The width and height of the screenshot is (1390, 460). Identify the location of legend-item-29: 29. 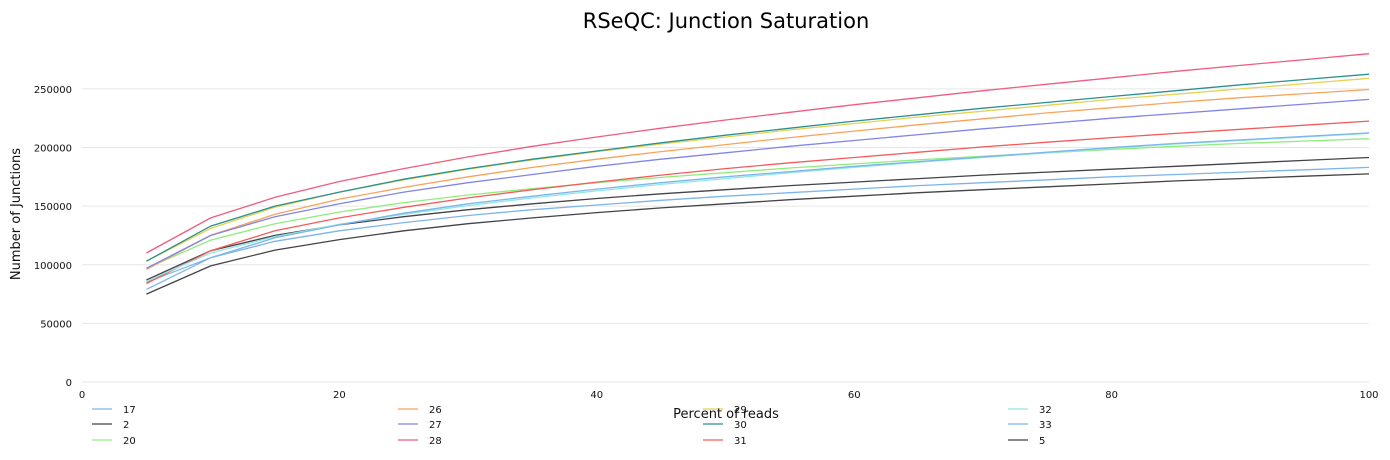
(725, 410).